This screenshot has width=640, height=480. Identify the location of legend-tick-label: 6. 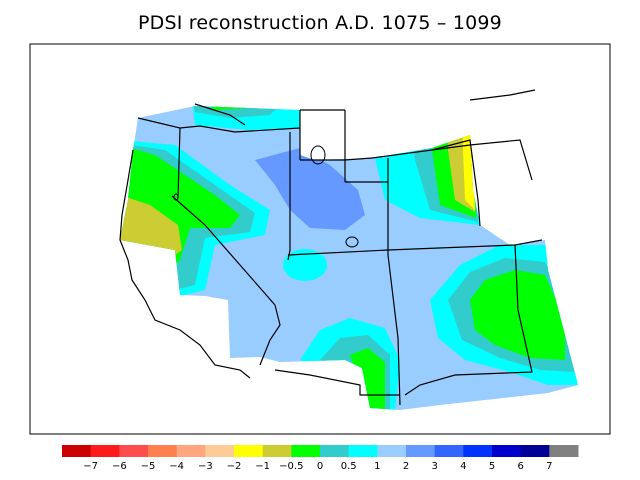
(520, 466).